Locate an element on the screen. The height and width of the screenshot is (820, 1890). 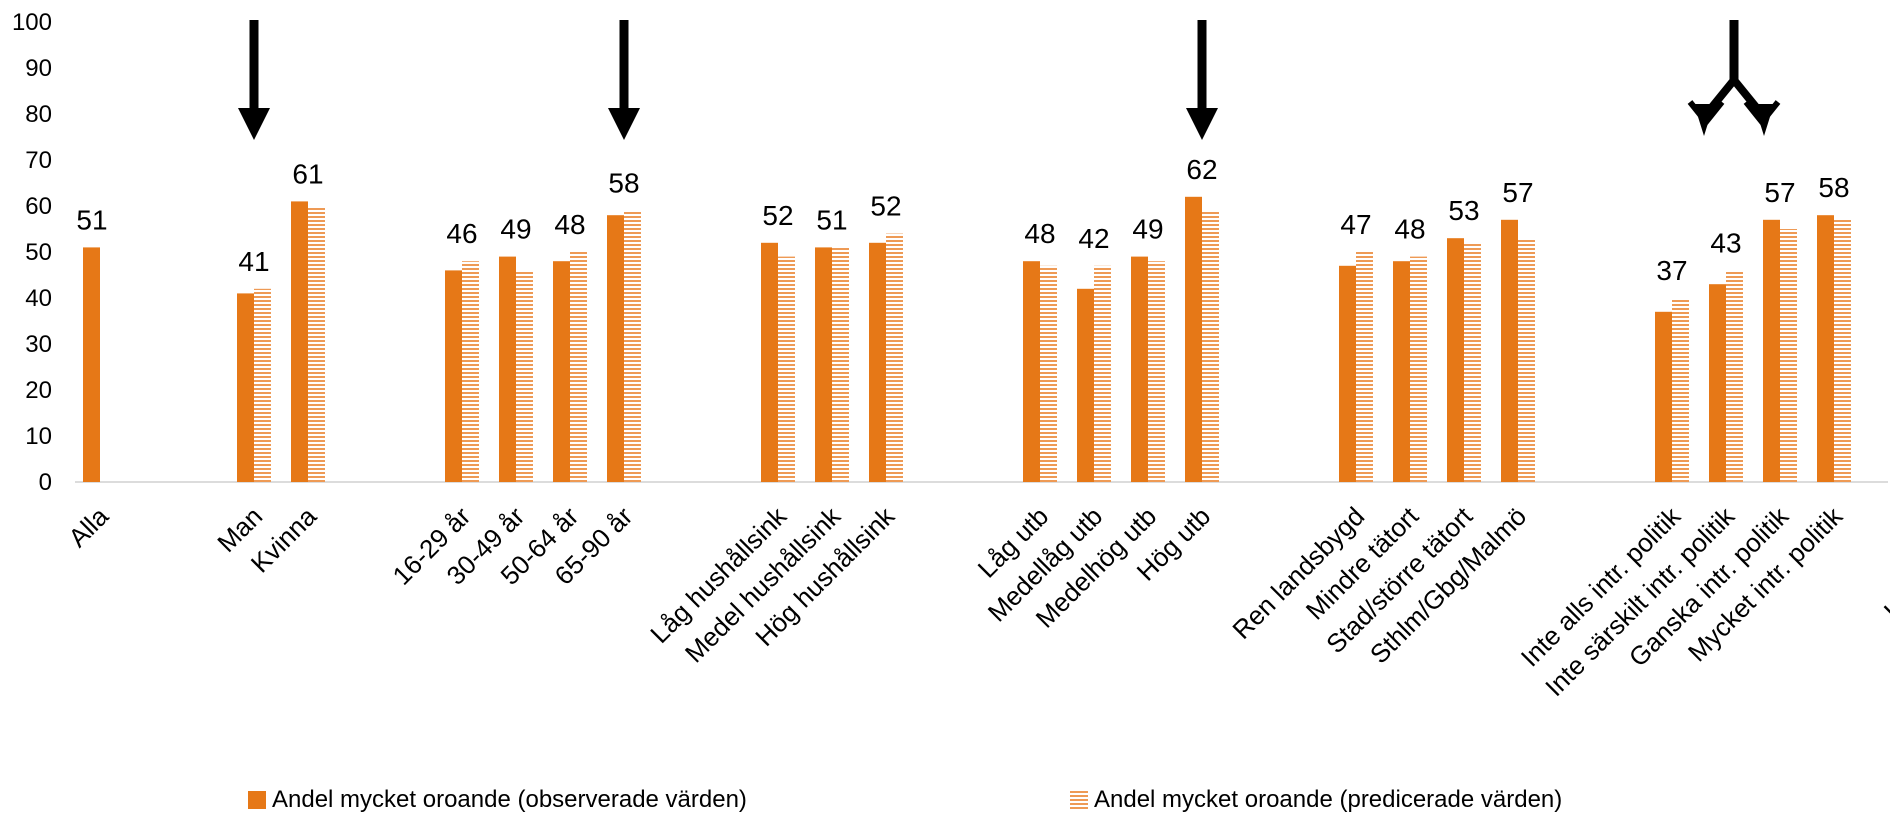
data-label: 41 is located at coordinates (253, 261).